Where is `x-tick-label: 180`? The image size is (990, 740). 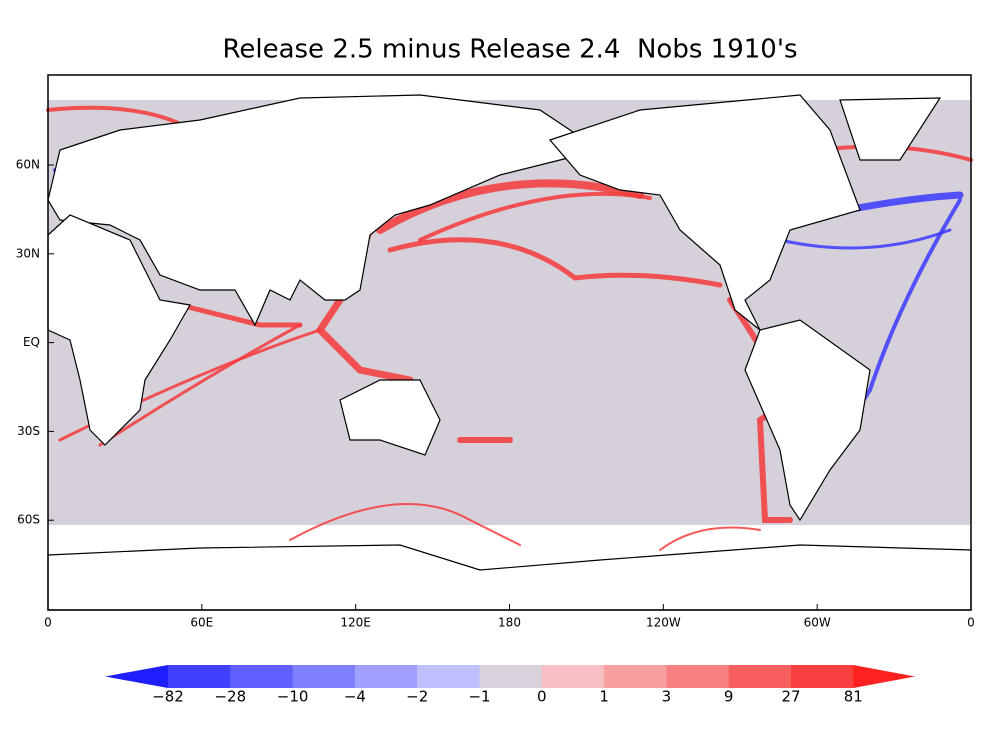 x-tick-label: 180 is located at coordinates (509, 623).